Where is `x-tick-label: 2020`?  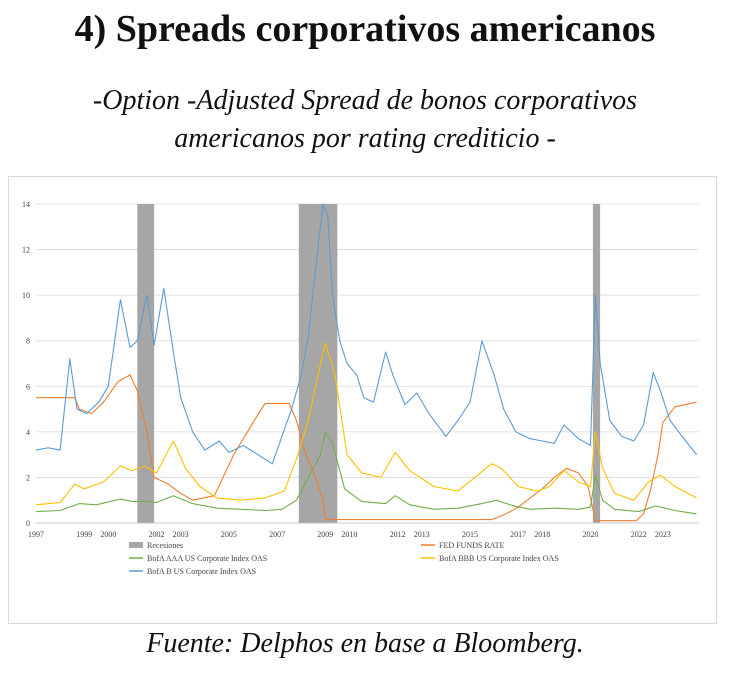 x-tick-label: 2020 is located at coordinates (591, 534).